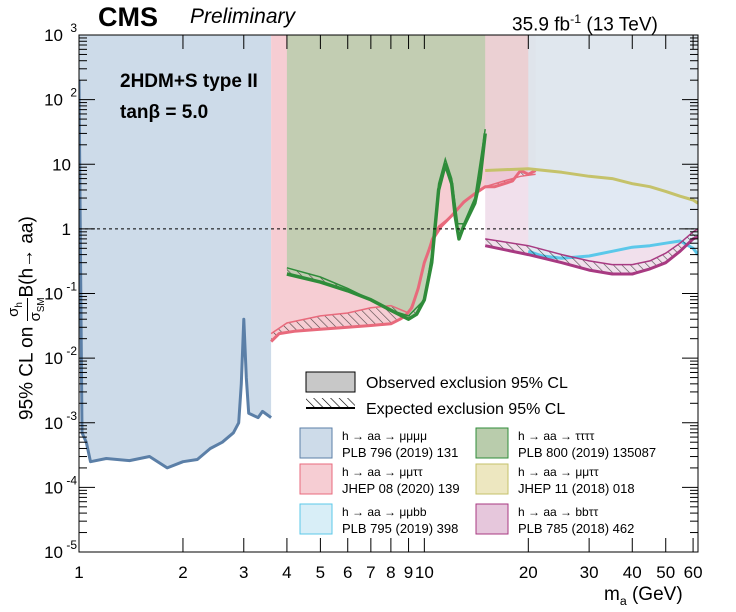 The image size is (736, 612). I want to click on y-tick-exponent: -2, so click(71, 351).